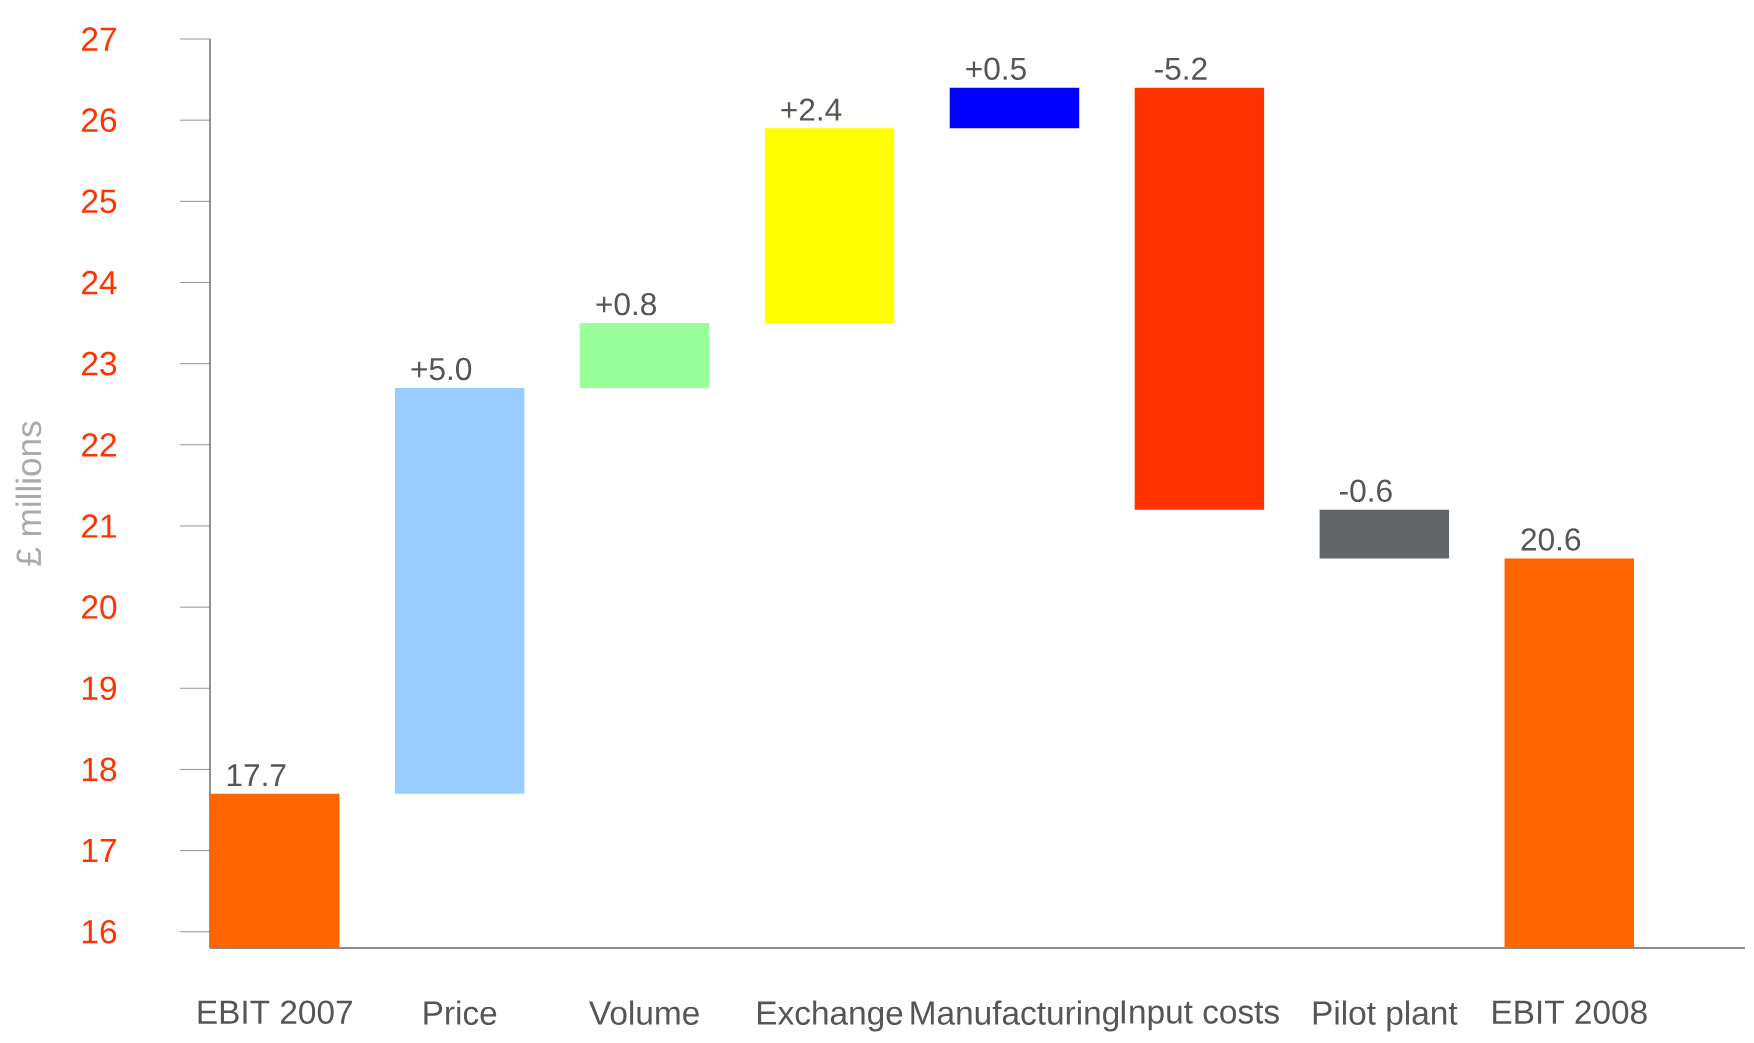 The width and height of the screenshot is (1754, 1043). I want to click on data-label: +5.0, so click(441, 369).